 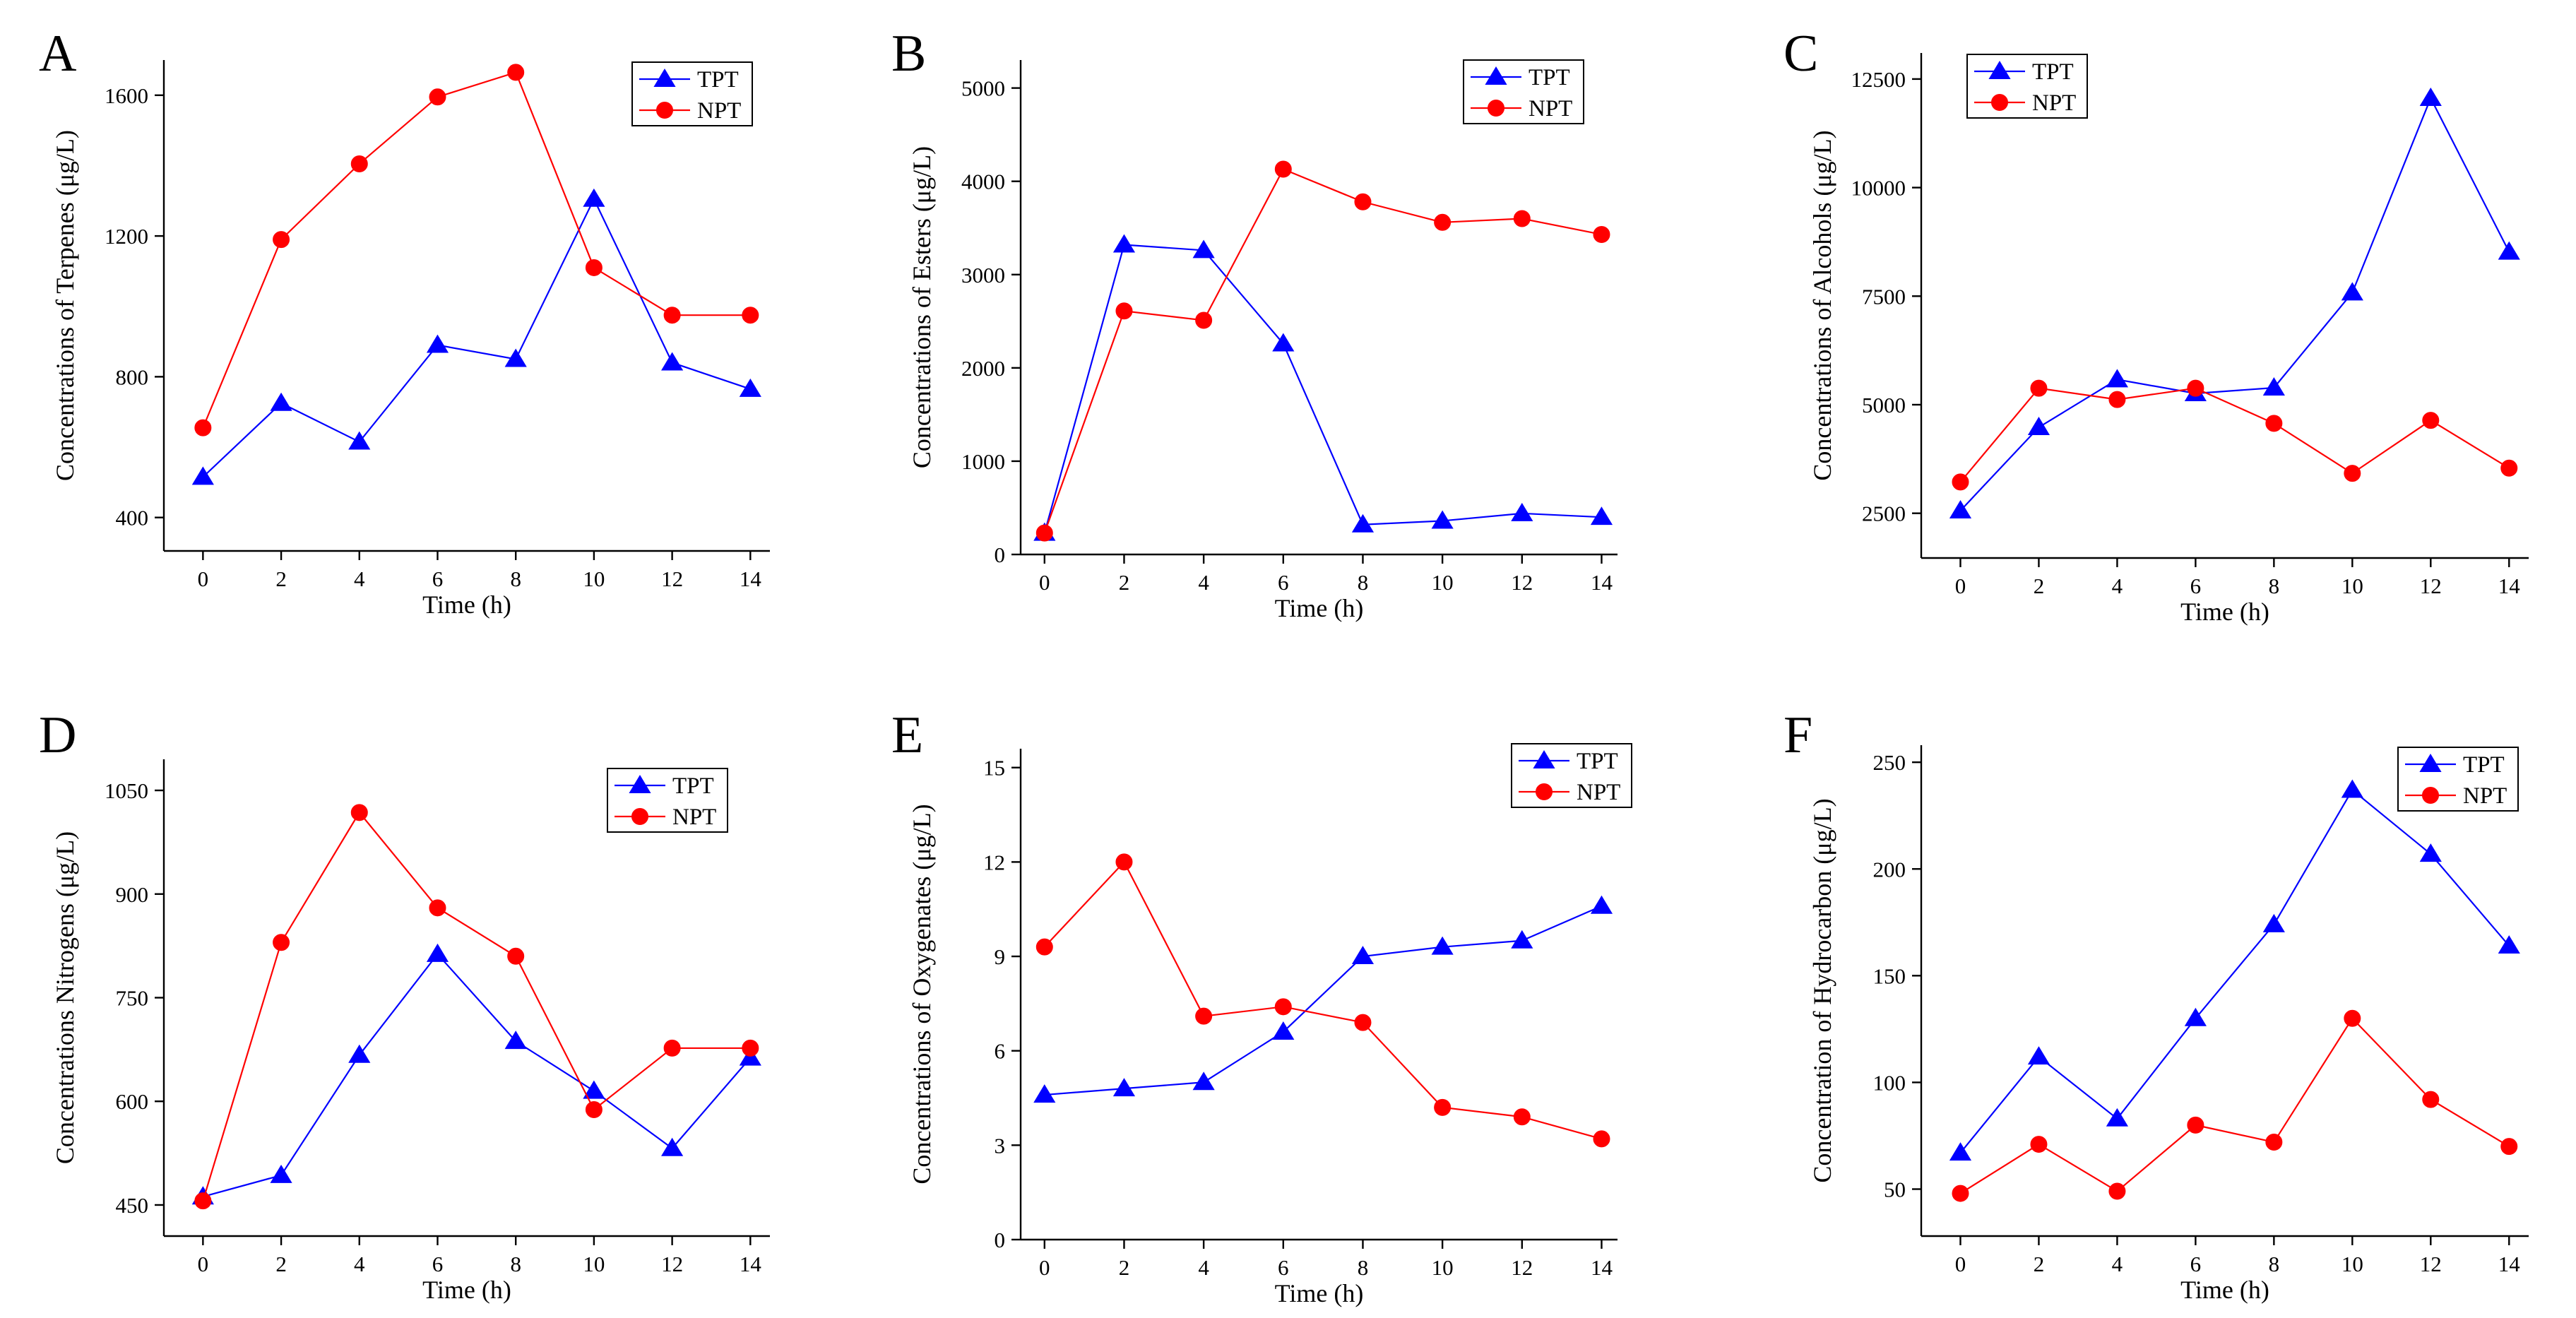 I want to click on x-tick-label-b-5: 10, so click(x=1443, y=582).